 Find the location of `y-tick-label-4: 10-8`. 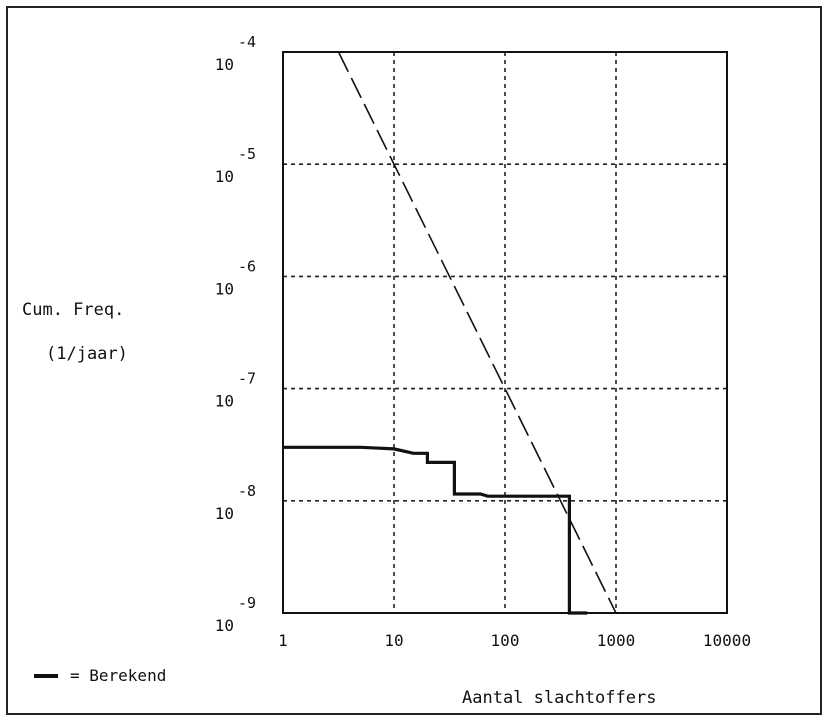

y-tick-label-4: 10-8 is located at coordinates (235, 502).